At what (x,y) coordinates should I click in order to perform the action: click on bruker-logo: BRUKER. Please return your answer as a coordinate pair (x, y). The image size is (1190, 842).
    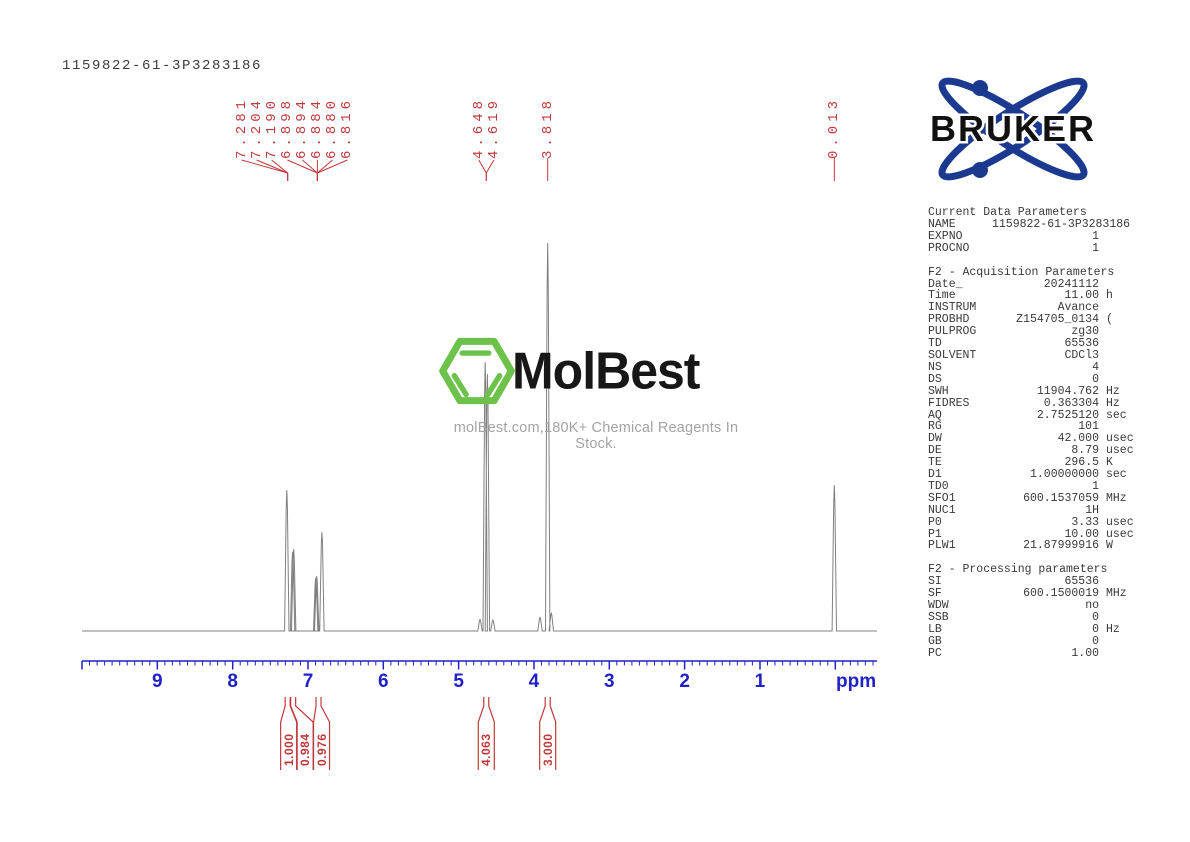
    Looking at the image, I should click on (1013, 130).